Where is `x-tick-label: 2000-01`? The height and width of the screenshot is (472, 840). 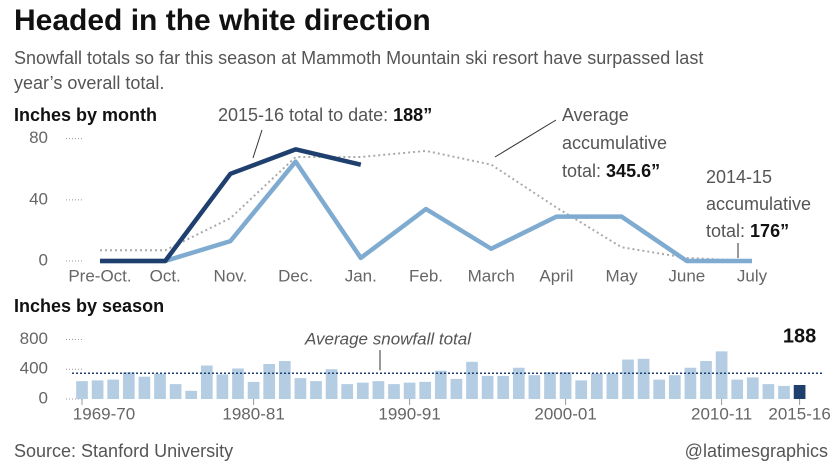 x-tick-label: 2000-01 is located at coordinates (565, 413).